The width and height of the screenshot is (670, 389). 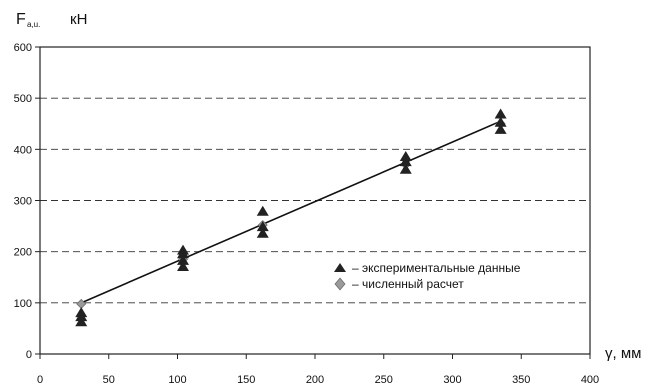 What do you see at coordinates (623, 353) in the screenshot?
I see `x-axis-title: γ, мм` at bounding box center [623, 353].